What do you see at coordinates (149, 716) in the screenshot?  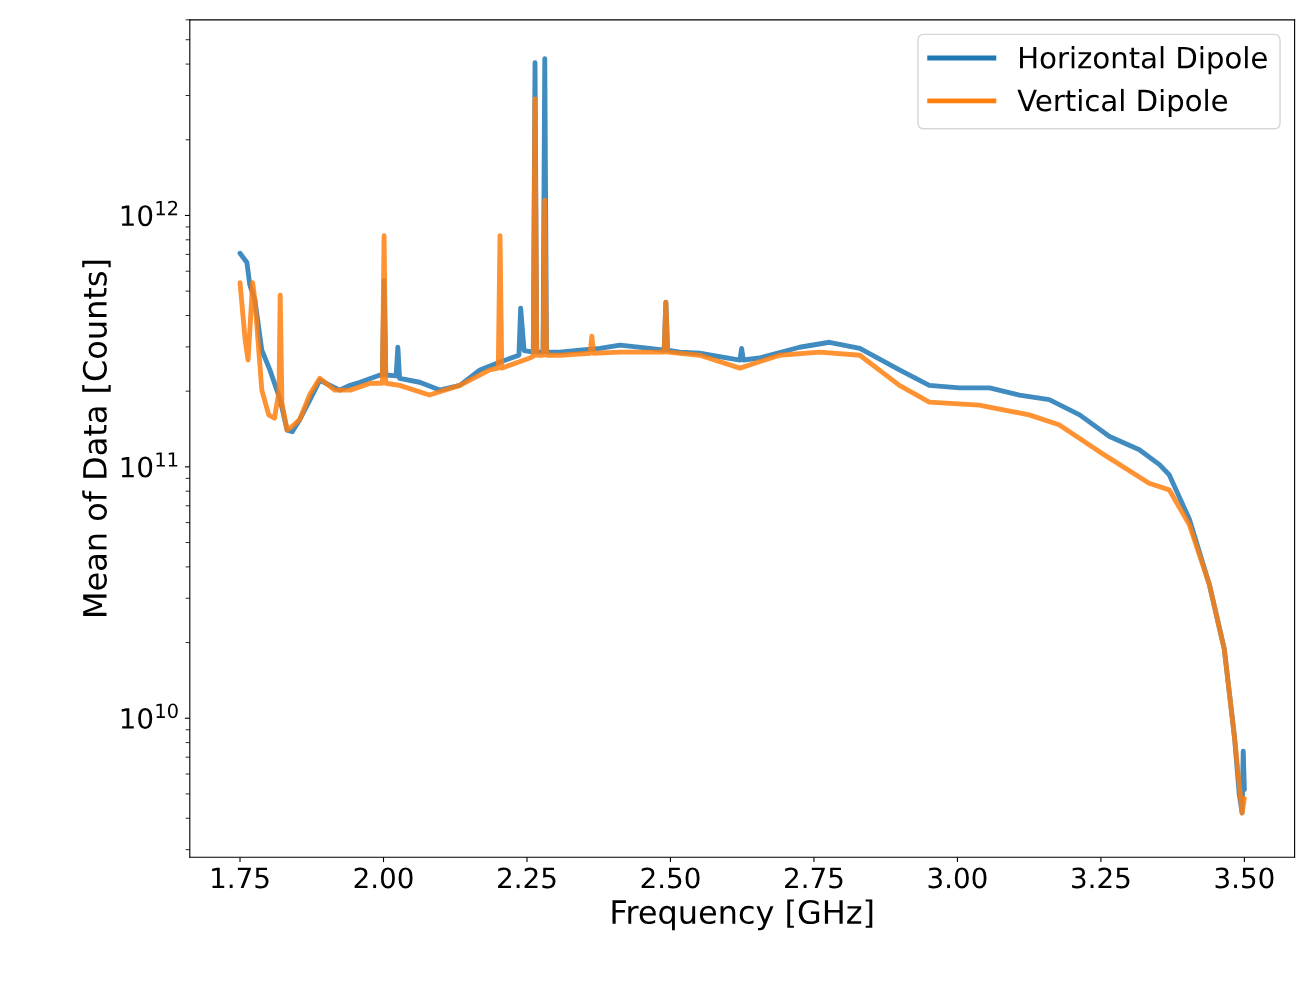 I see `y-tick-label: 10$^{10}$` at bounding box center [149, 716].